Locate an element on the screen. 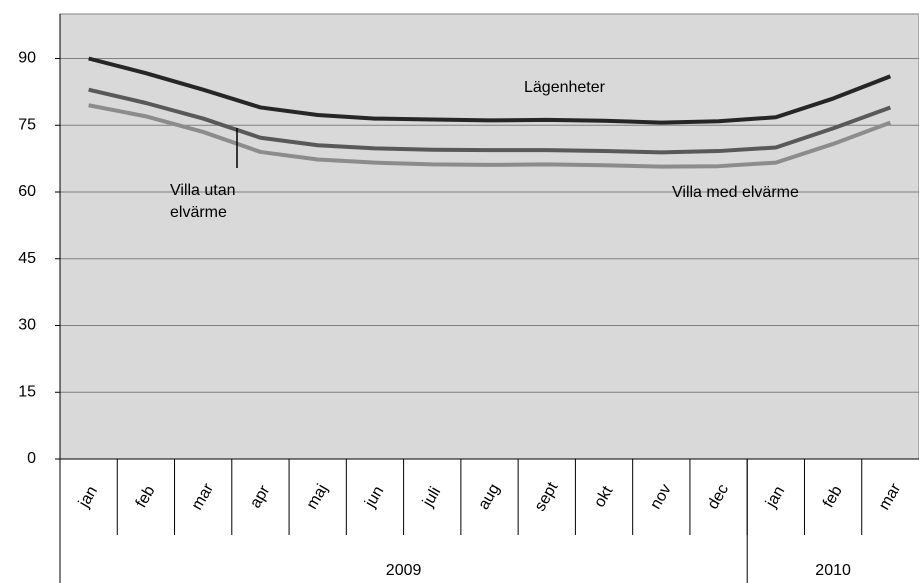 This screenshot has height=583, width=919. x-tick-label: juli is located at coordinates (431, 497).